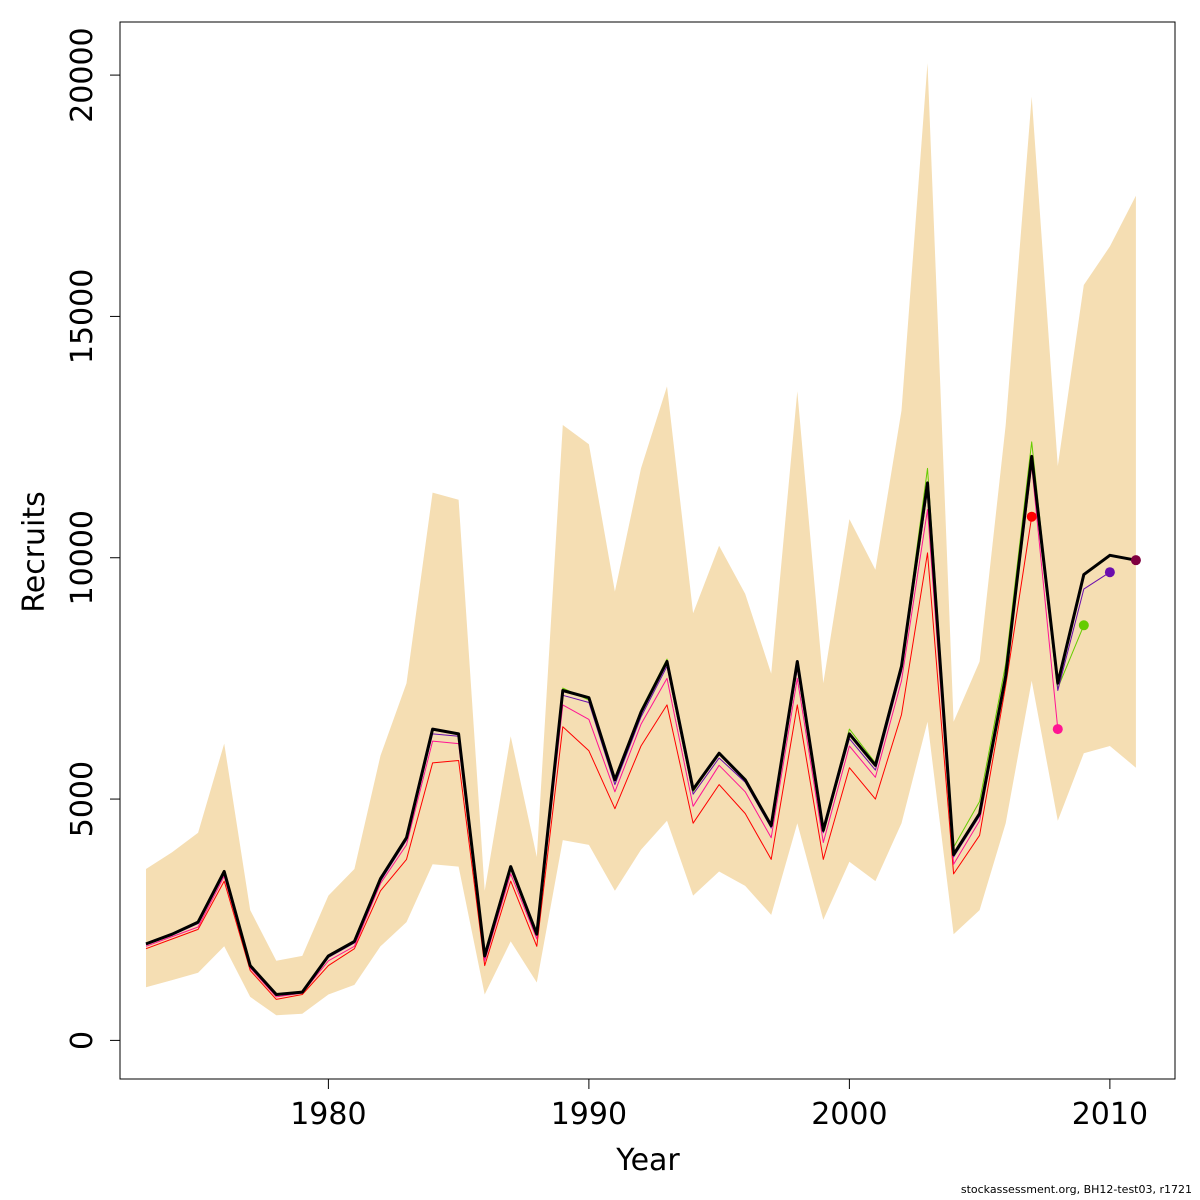  I want to click on x-tick-label-2000: 2000, so click(849, 1114).